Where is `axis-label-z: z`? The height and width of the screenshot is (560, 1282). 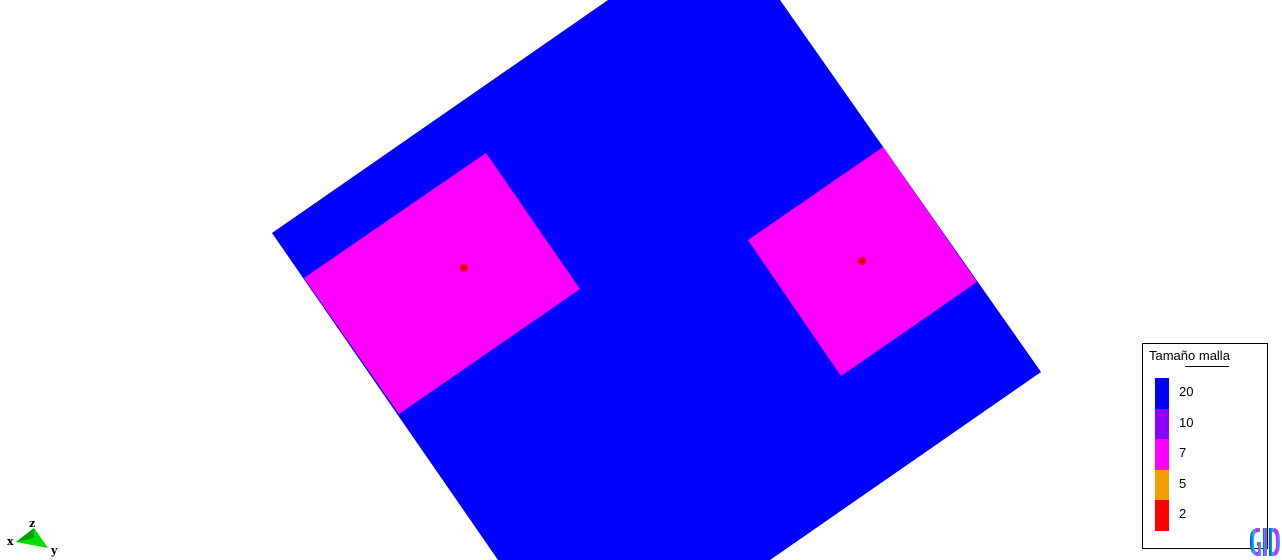
axis-label-z: z is located at coordinates (32, 523).